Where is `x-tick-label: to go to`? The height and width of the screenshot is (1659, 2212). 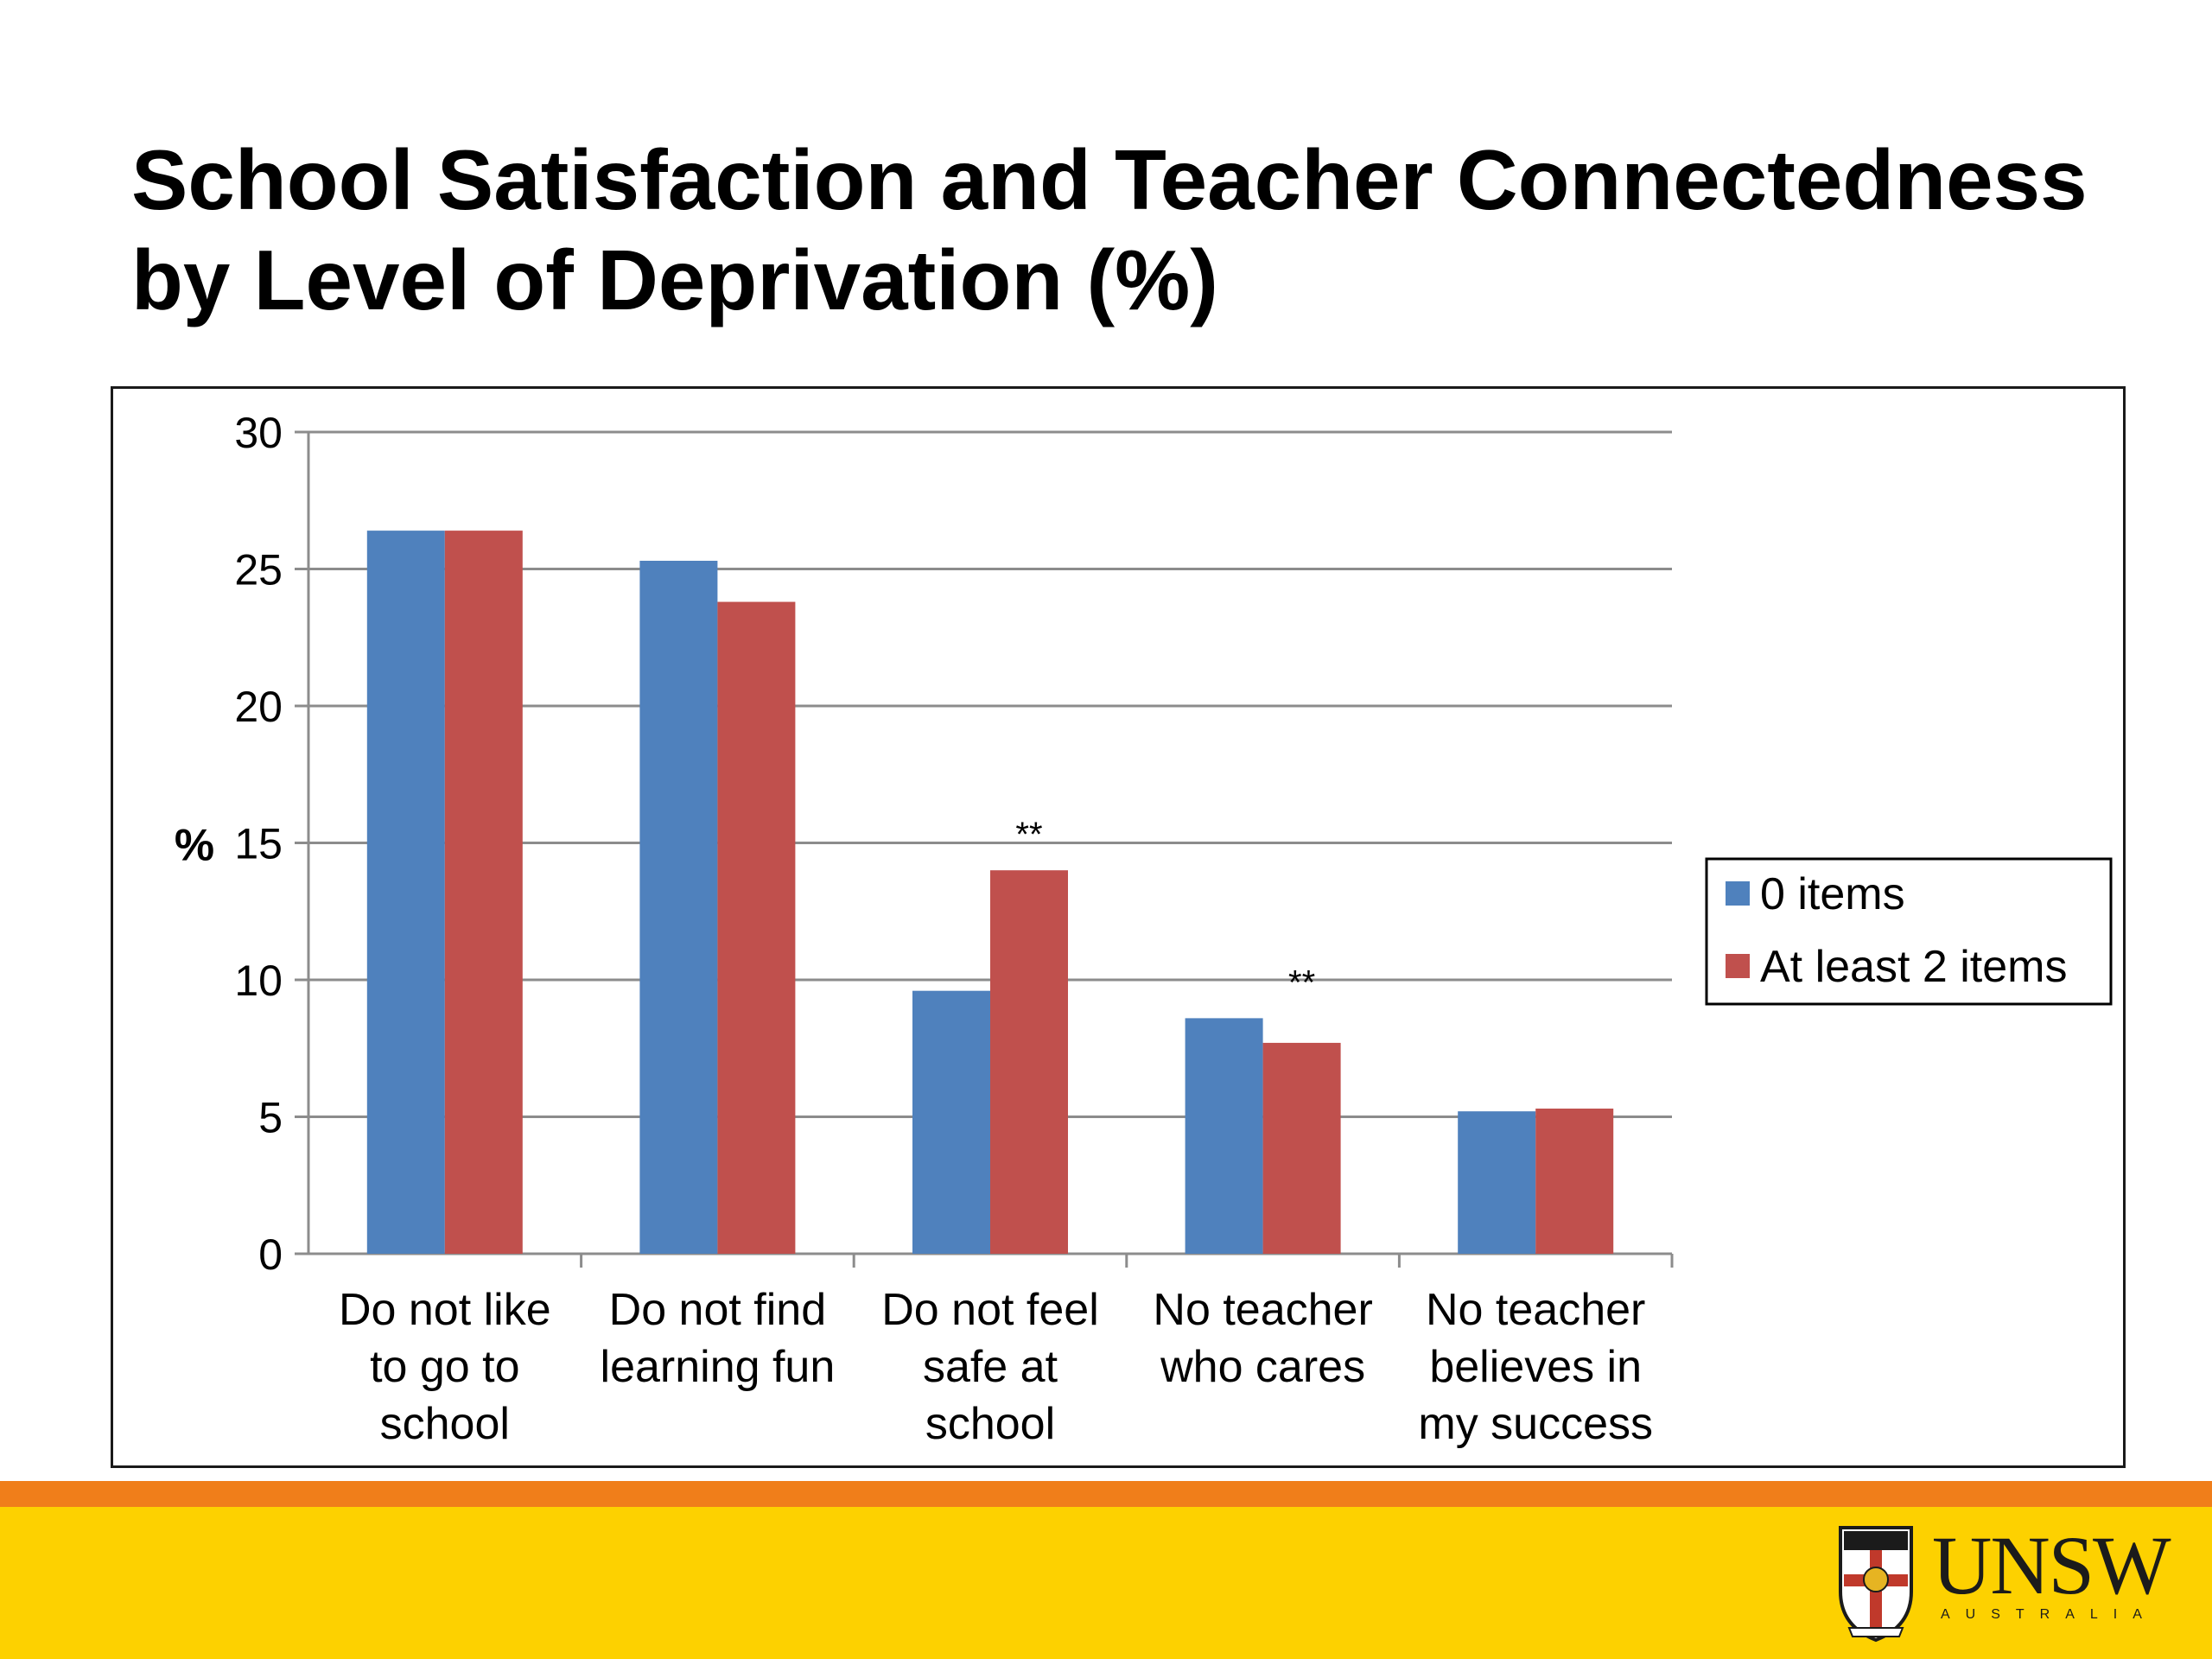
x-tick-label: to go to is located at coordinates (444, 1367).